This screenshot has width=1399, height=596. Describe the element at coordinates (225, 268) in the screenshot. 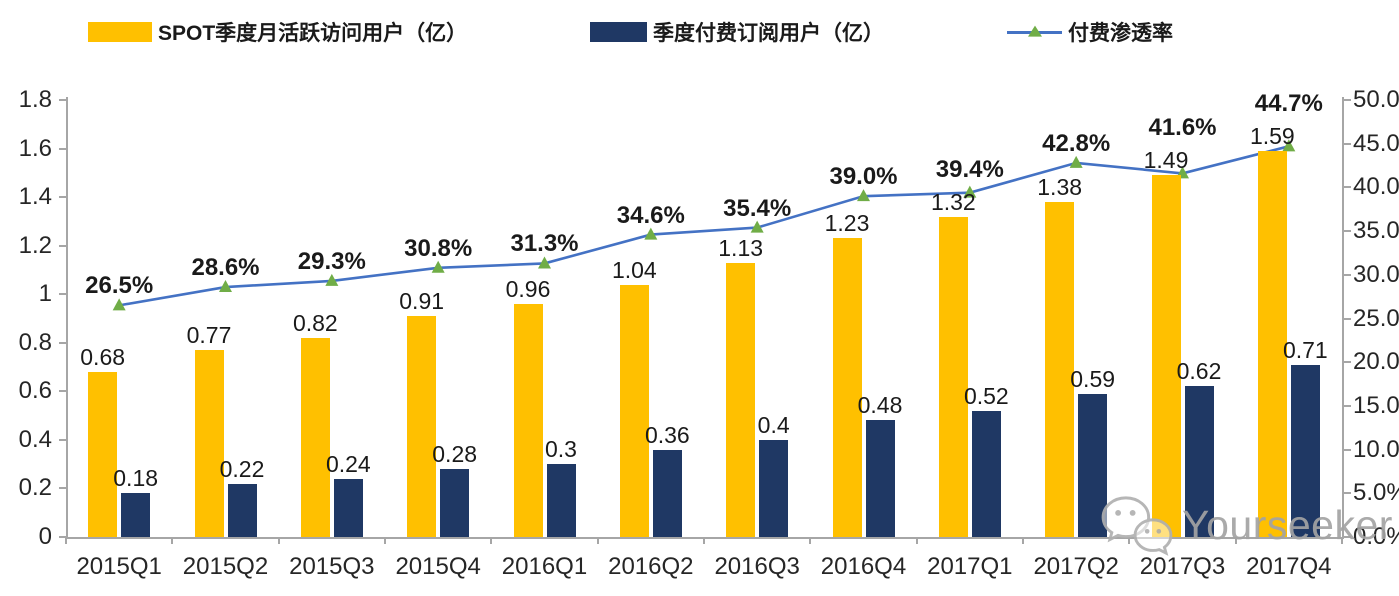

I see `penetration-value-label: 28.6%` at that location.